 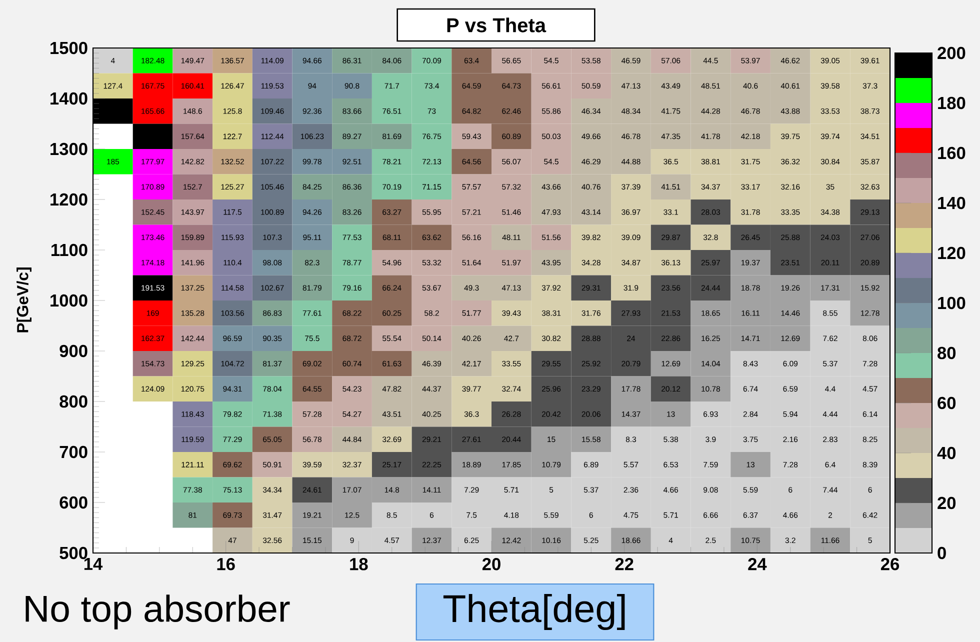 I want to click on y-tick-label: 1200, so click(x=69, y=199).